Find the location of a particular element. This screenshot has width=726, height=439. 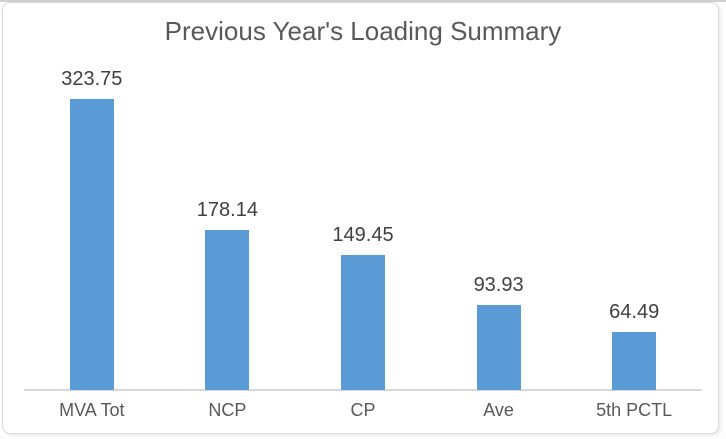

category-label: 5th PCTL is located at coordinates (634, 410).